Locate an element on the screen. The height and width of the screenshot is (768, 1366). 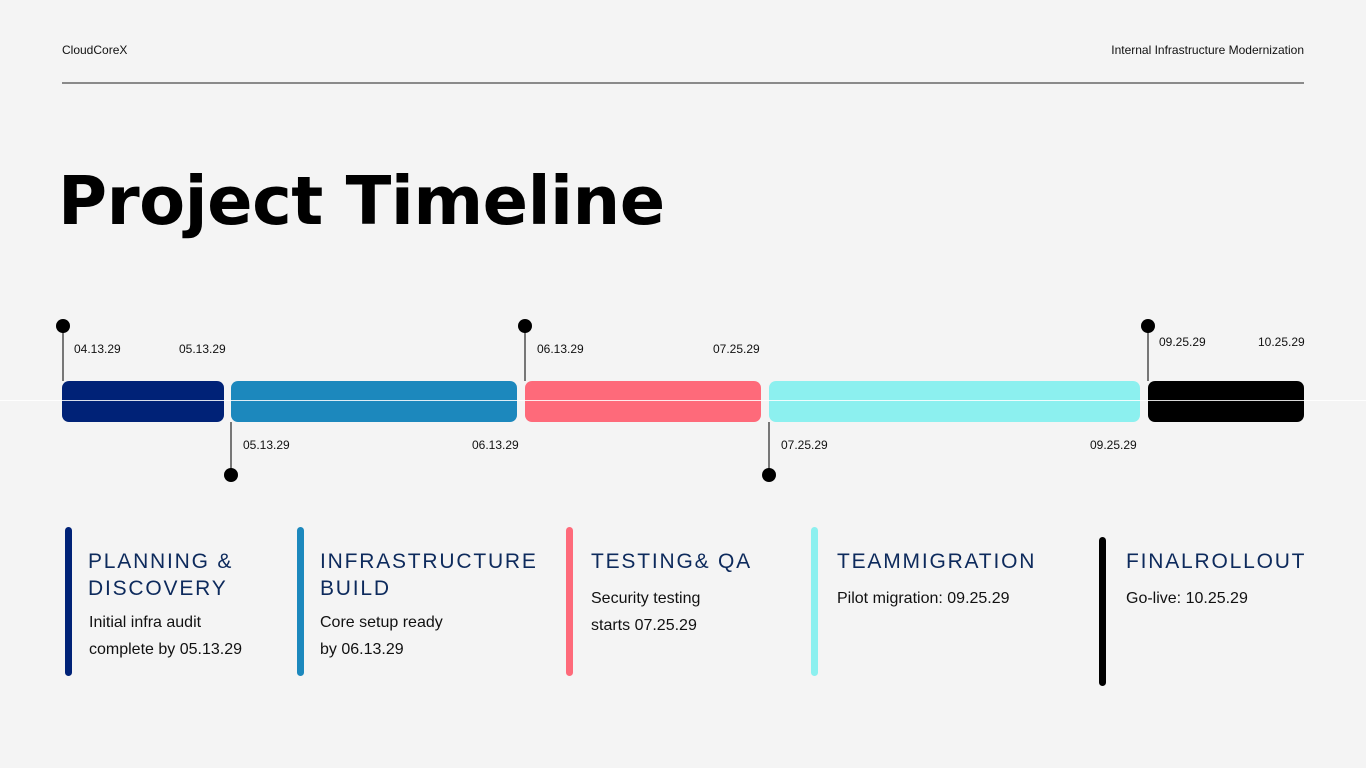
phase-description: Security testing starts 07.25.29 is located at coordinates (645, 612).